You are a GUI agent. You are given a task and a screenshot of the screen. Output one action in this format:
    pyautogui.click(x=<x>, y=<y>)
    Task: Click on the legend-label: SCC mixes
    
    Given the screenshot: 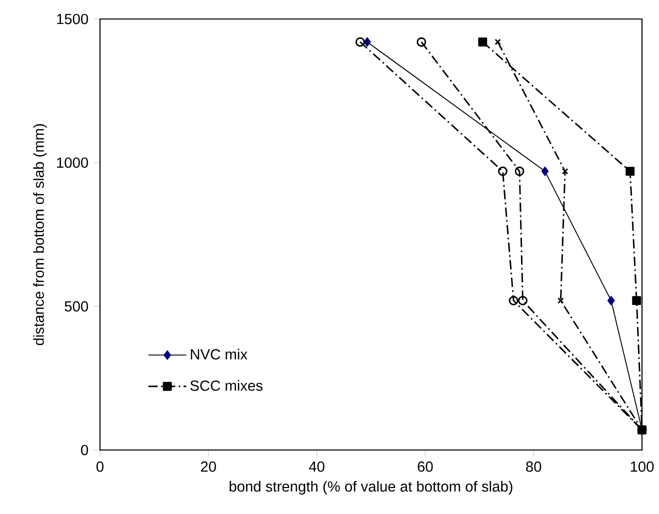 What is the action you would take?
    pyautogui.click(x=226, y=385)
    